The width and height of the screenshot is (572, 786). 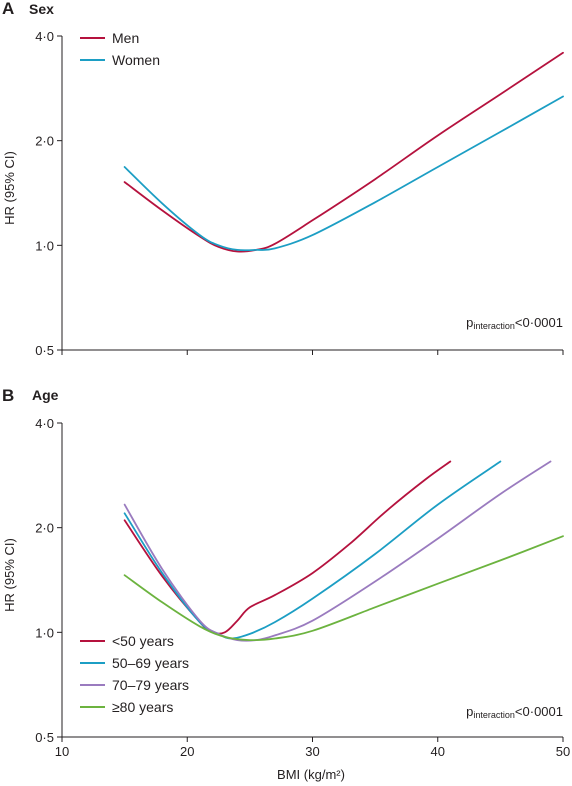 What do you see at coordinates (150, 685) in the screenshot?
I see `panel-b-legend-label: 70–79 years` at bounding box center [150, 685].